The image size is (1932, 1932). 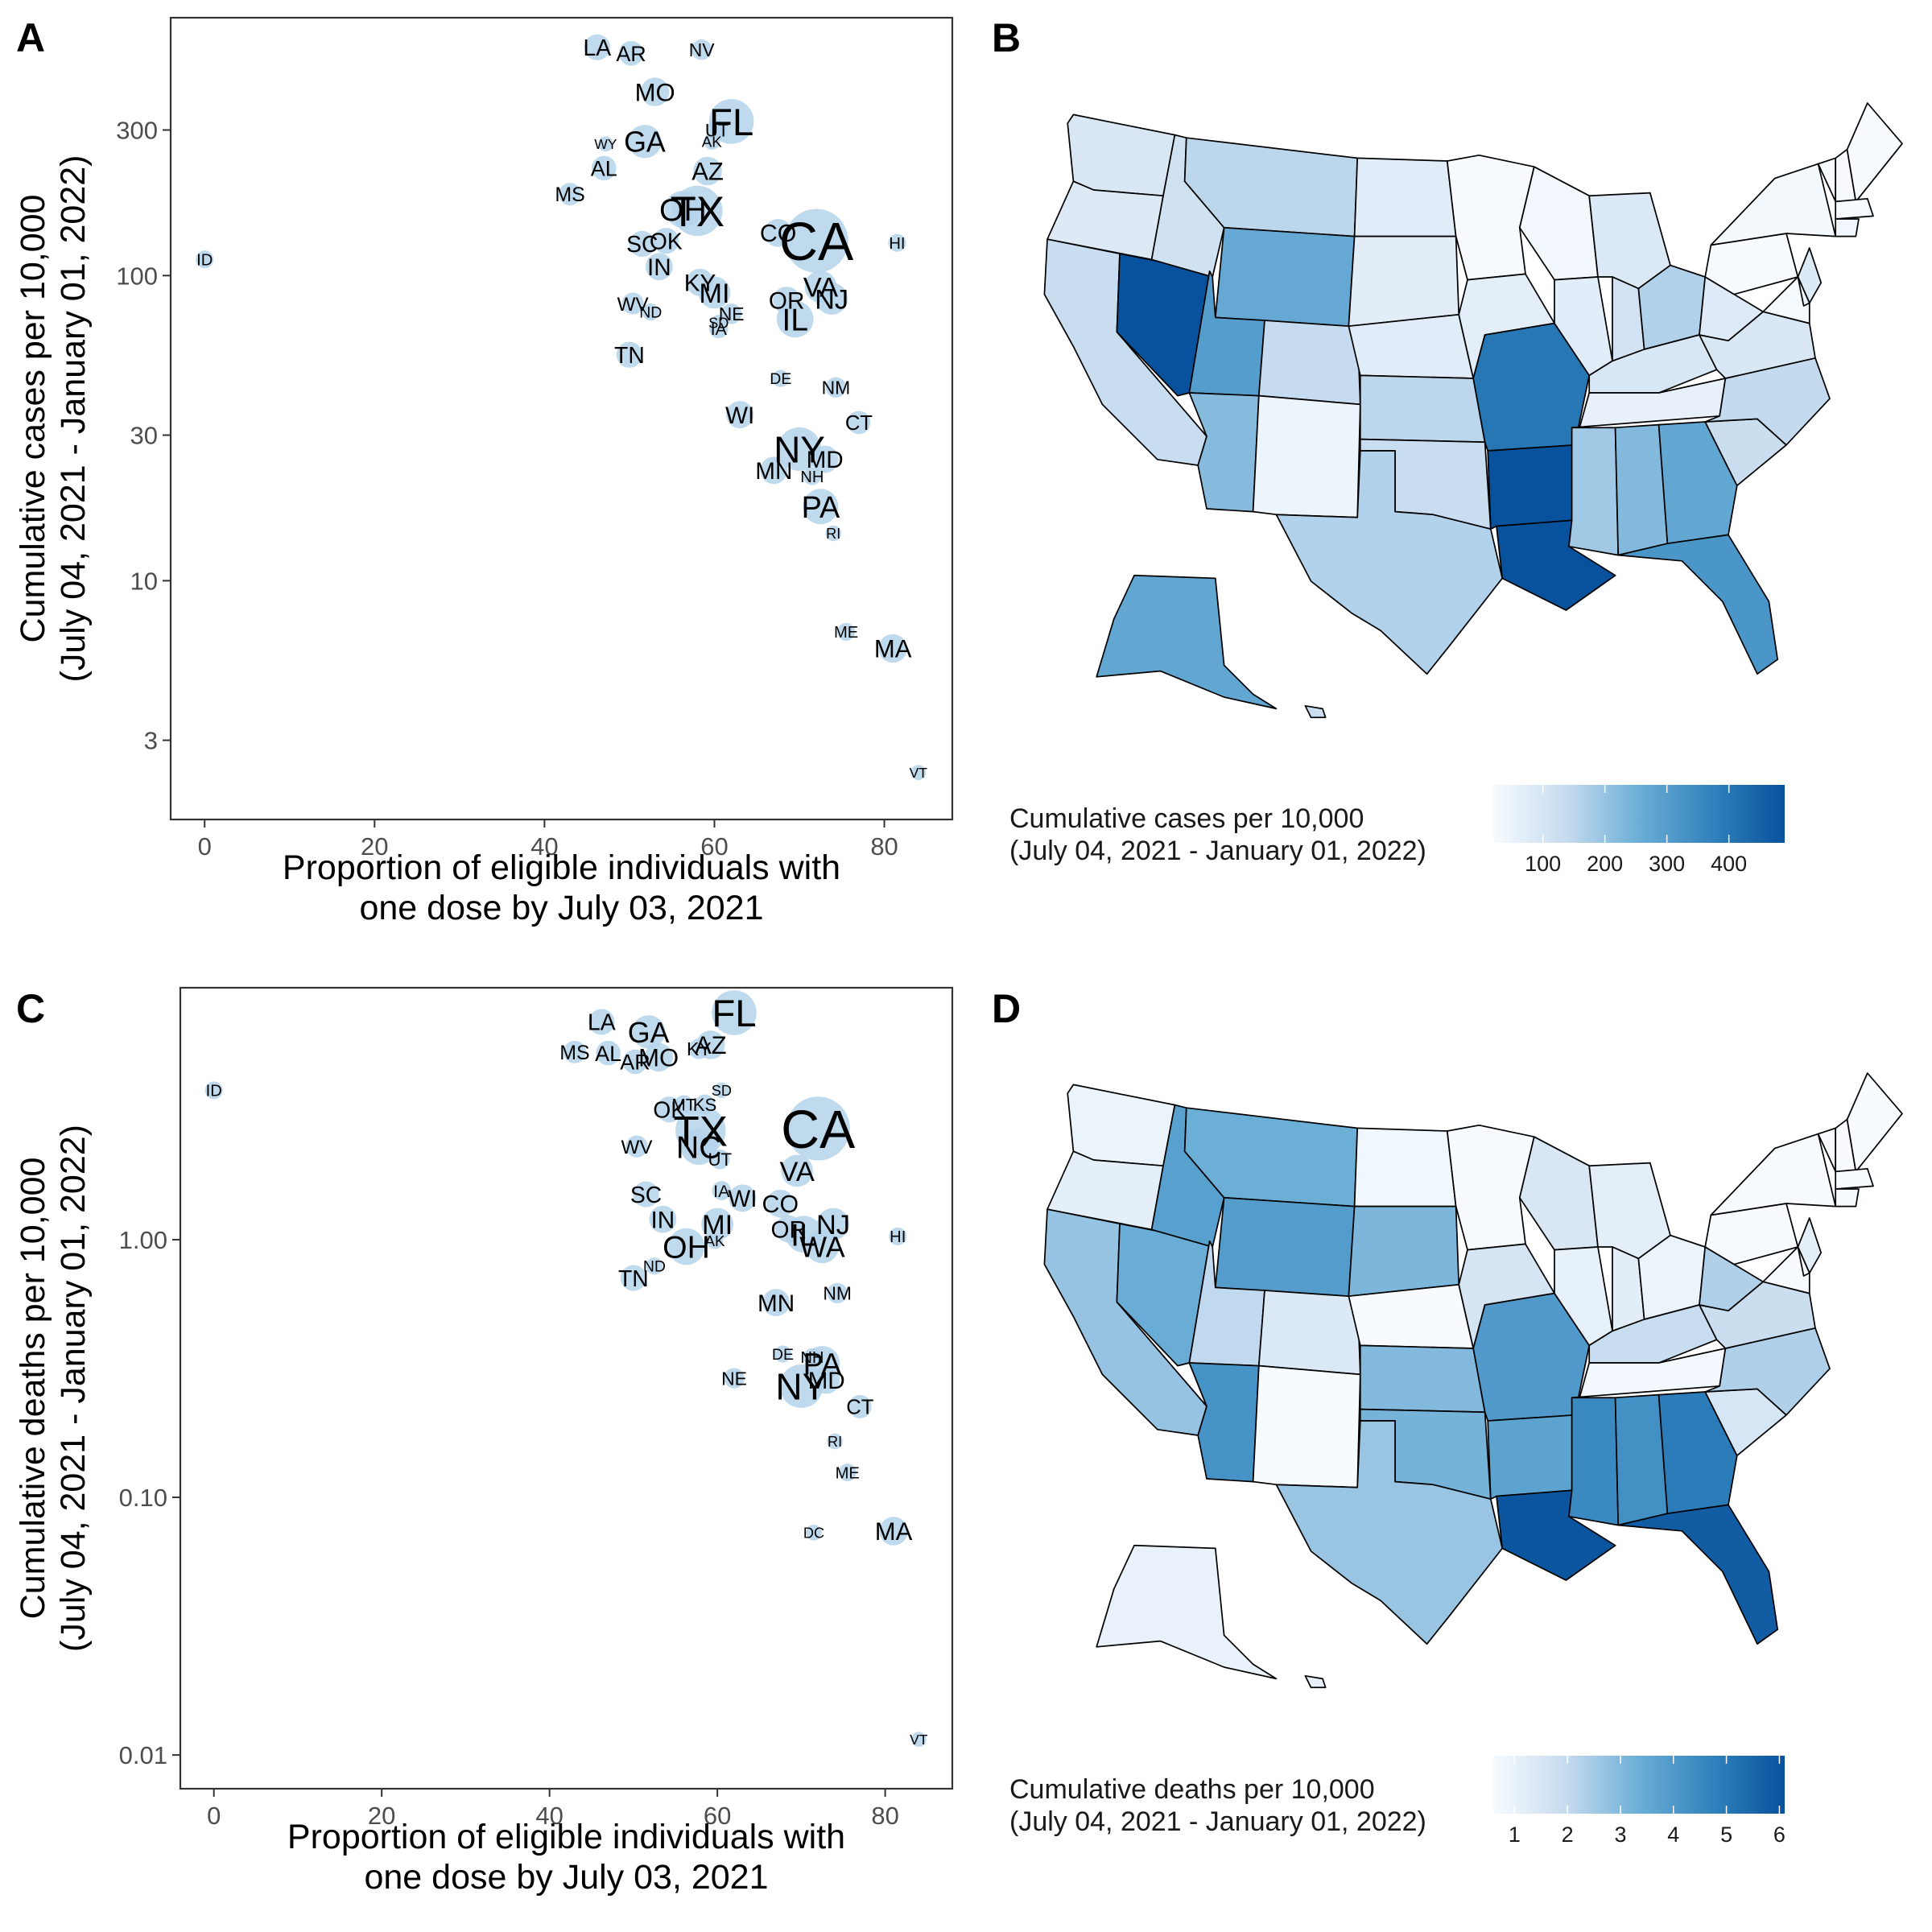 I want to click on y-tick-label: 1.00, so click(x=143, y=1240).